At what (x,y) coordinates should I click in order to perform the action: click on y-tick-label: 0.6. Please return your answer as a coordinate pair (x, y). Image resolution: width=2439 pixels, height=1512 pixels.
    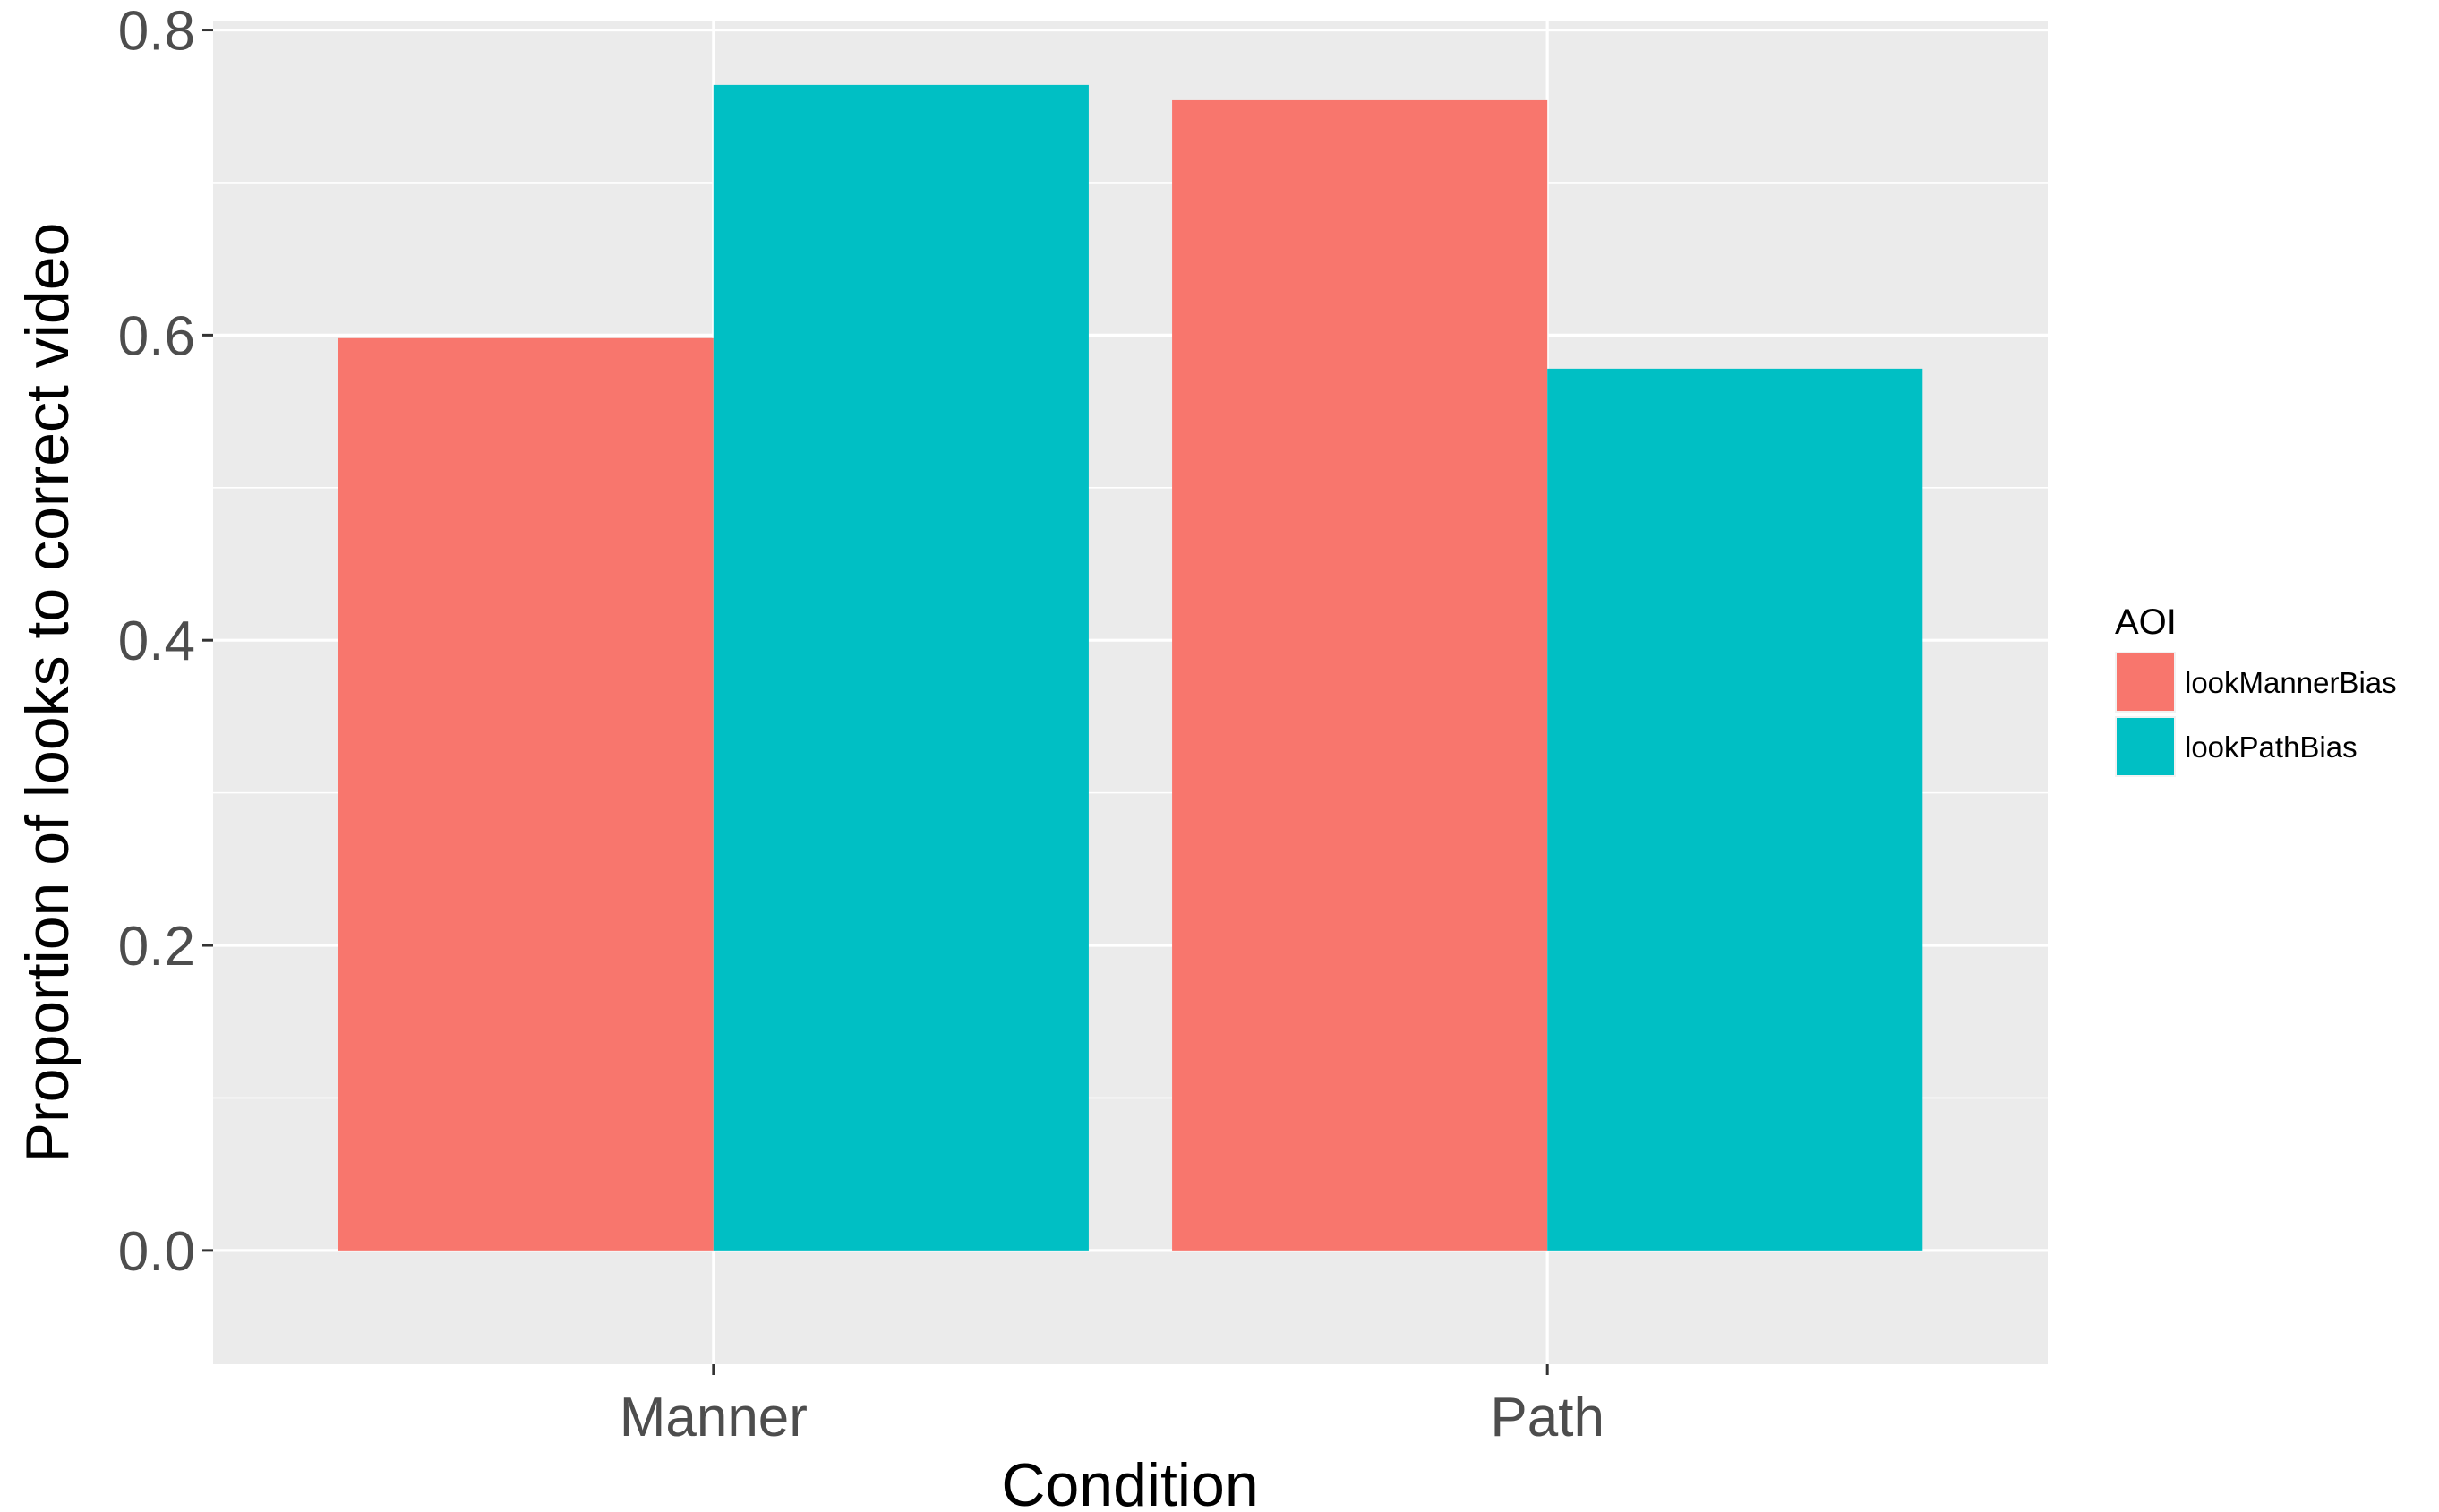
    Looking at the image, I should click on (156, 336).